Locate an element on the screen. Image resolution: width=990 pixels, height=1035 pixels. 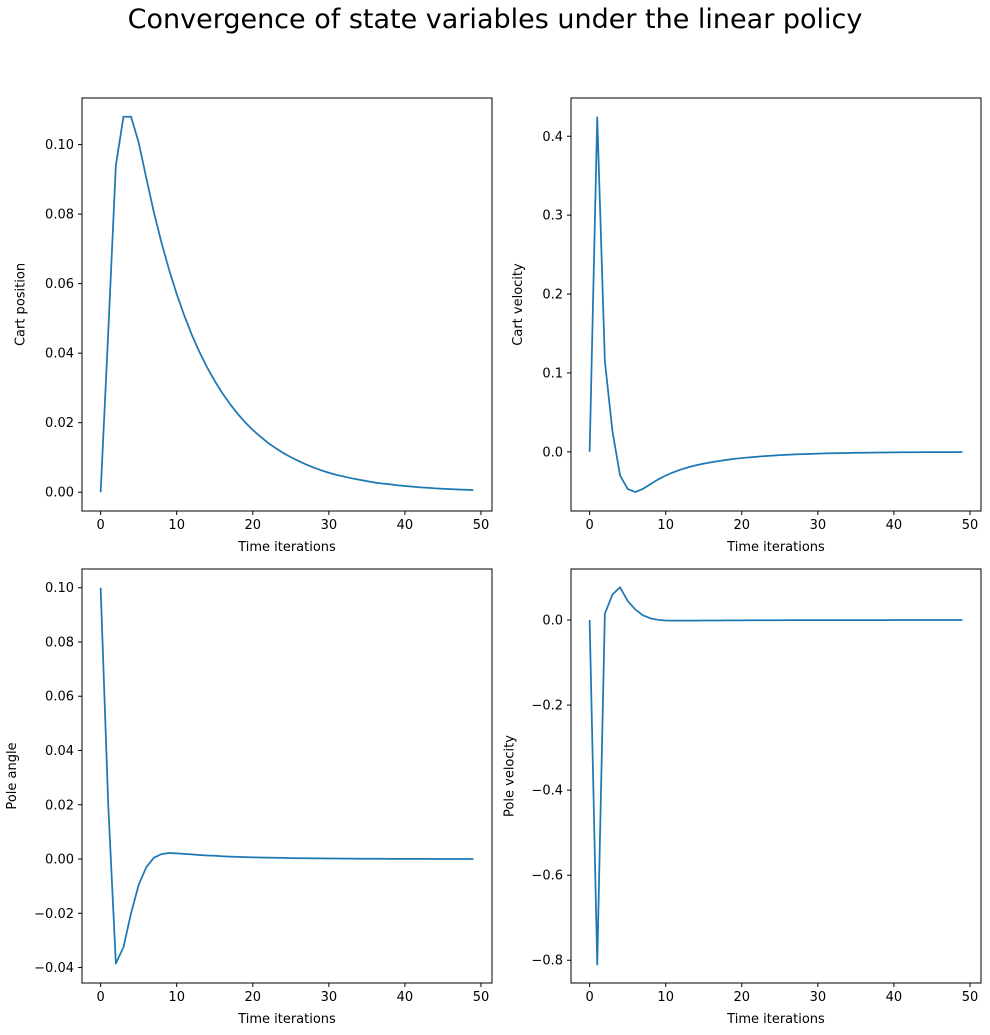
cart-position-x-axis-label: Time iterations is located at coordinates (286, 547).